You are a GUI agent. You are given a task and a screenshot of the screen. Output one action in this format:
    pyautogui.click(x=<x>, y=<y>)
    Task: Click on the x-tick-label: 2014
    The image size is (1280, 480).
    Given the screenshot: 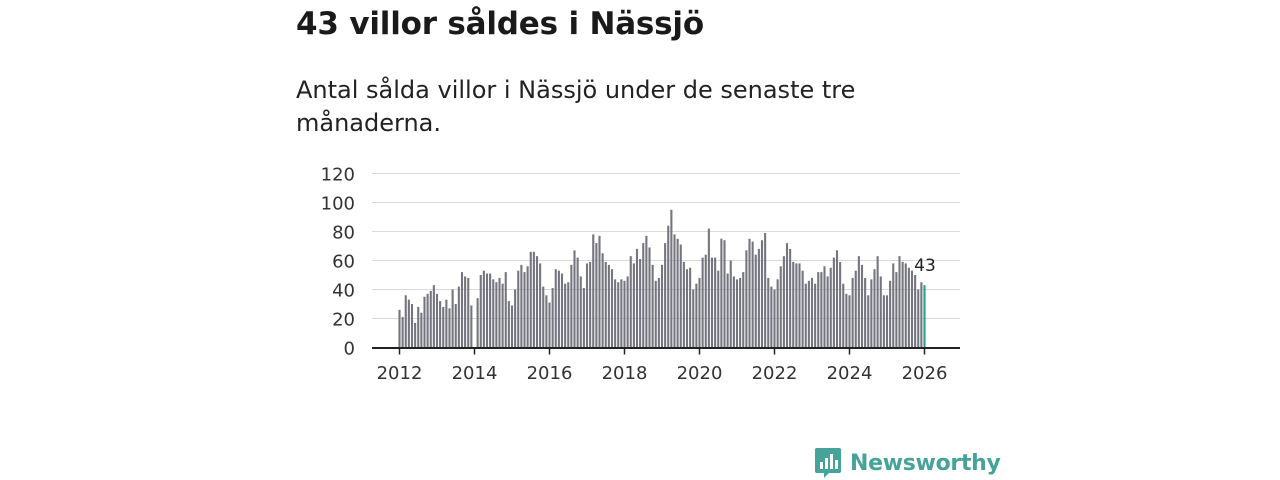 What is the action you would take?
    pyautogui.click(x=475, y=373)
    